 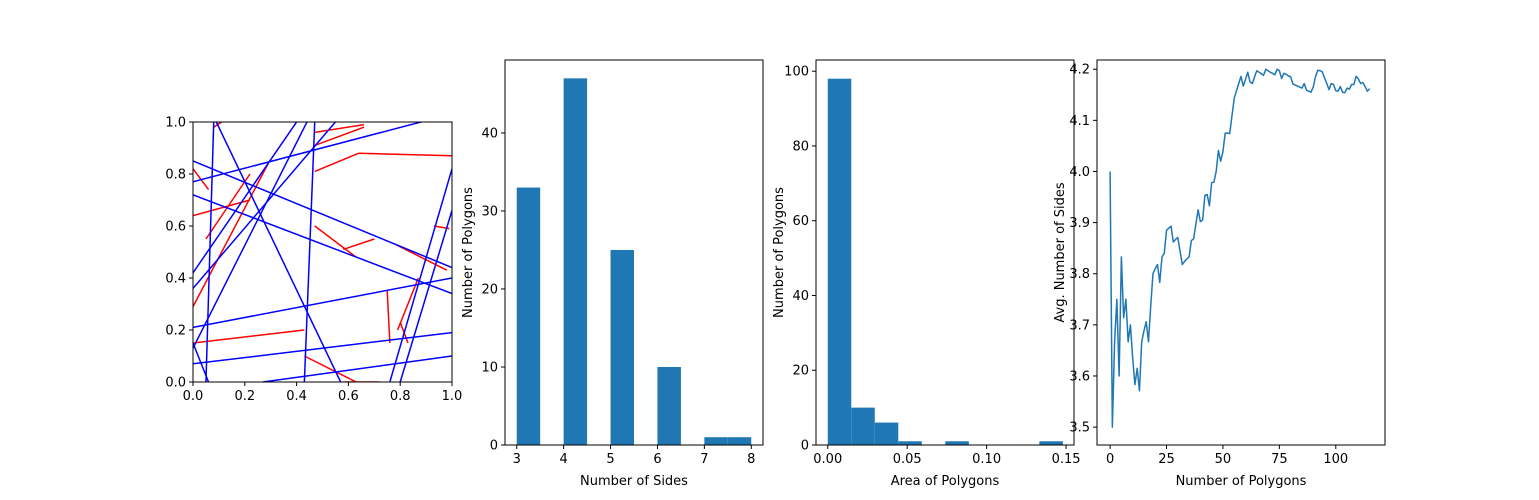 I want to click on y-tick-label: 0.6, so click(x=175, y=227).